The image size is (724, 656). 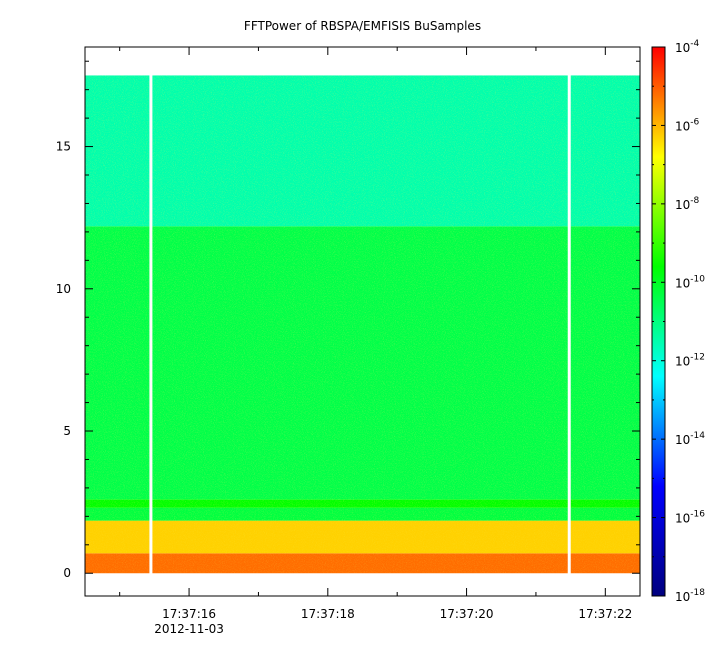 What do you see at coordinates (67, 573) in the screenshot?
I see `y-tick-label: 0` at bounding box center [67, 573].